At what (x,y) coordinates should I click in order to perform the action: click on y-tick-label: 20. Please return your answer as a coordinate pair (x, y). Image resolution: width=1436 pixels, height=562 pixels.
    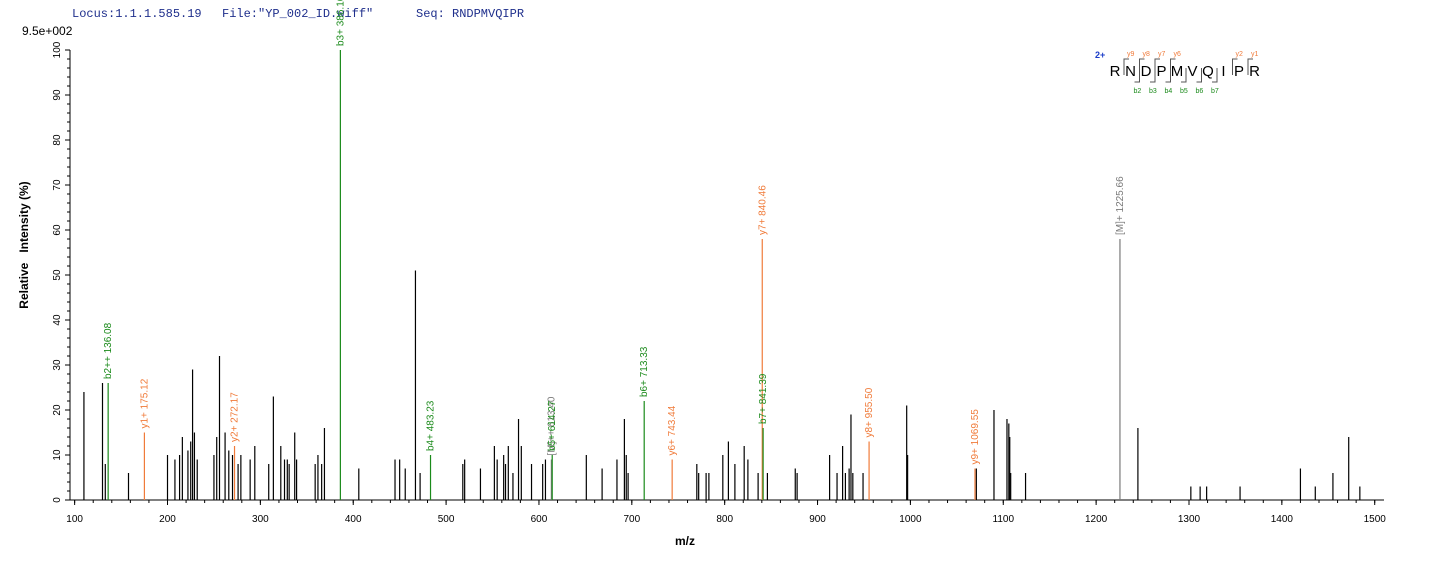
    Looking at the image, I should click on (57, 410).